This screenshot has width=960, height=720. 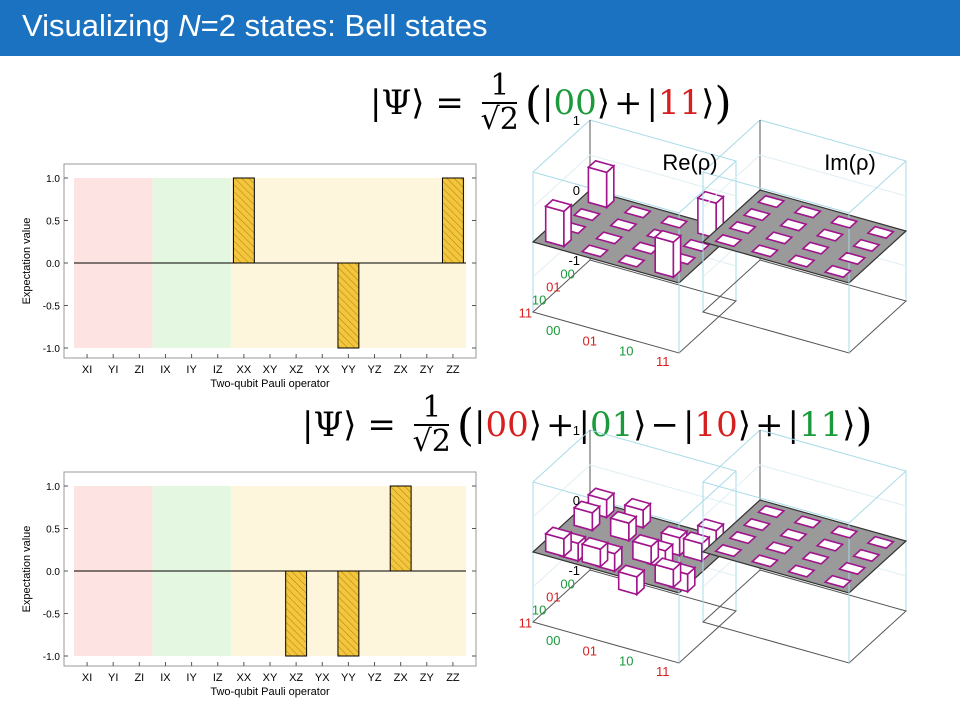 I want to click on z-tick-label: 1, so click(x=576, y=430).